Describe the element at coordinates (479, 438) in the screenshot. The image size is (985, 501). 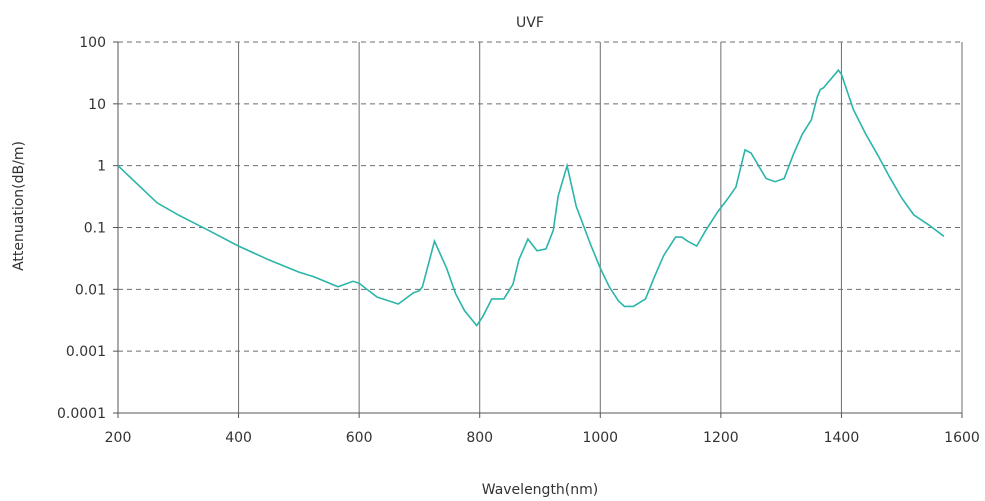
I see `x-tick-label: 800` at that location.